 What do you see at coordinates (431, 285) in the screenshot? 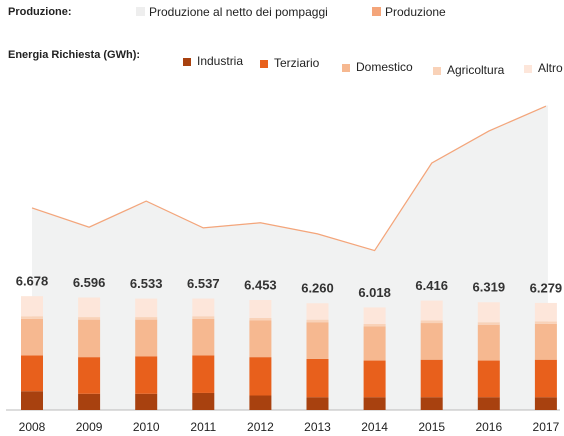
I see `total-label: 6.416` at bounding box center [431, 285].